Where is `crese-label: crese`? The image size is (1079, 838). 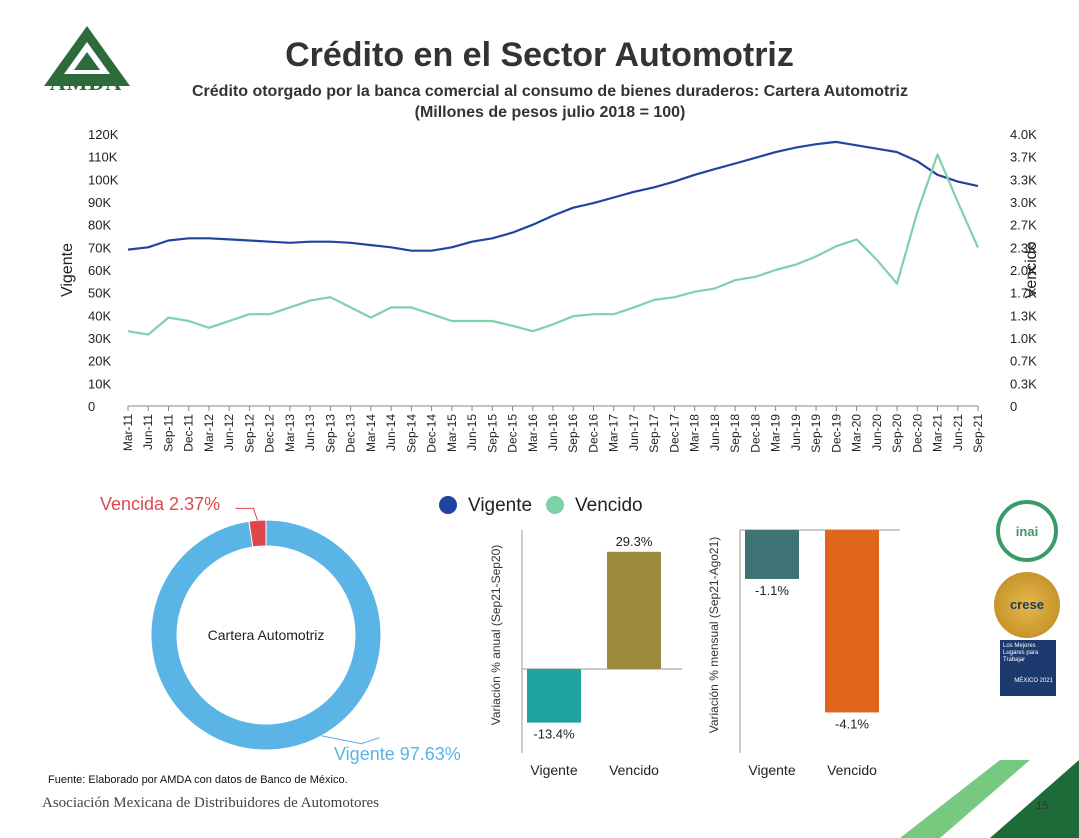 crese-label: crese is located at coordinates (1027, 604).